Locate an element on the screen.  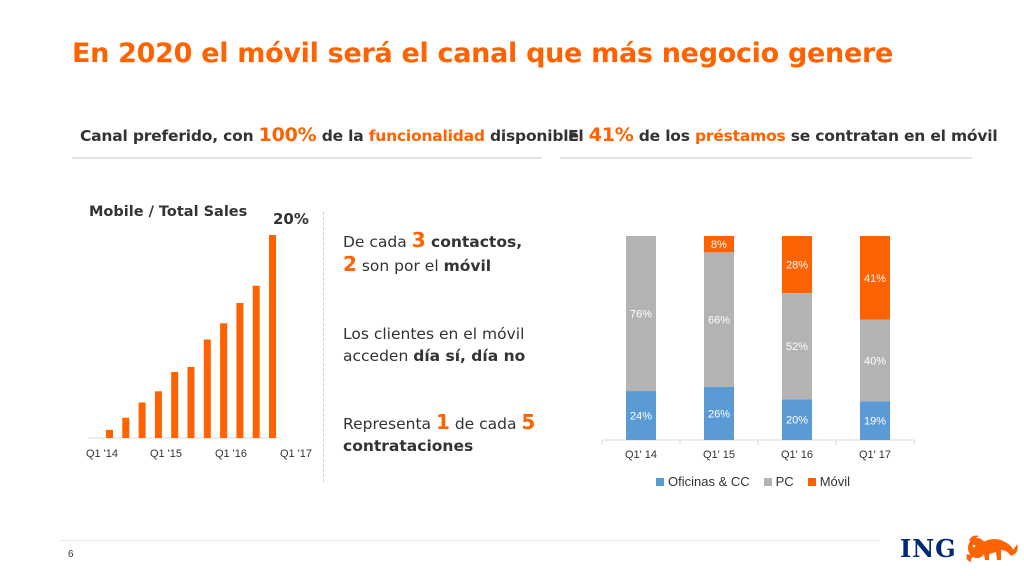
legend-item-movil: Móvil is located at coordinates (829, 481).